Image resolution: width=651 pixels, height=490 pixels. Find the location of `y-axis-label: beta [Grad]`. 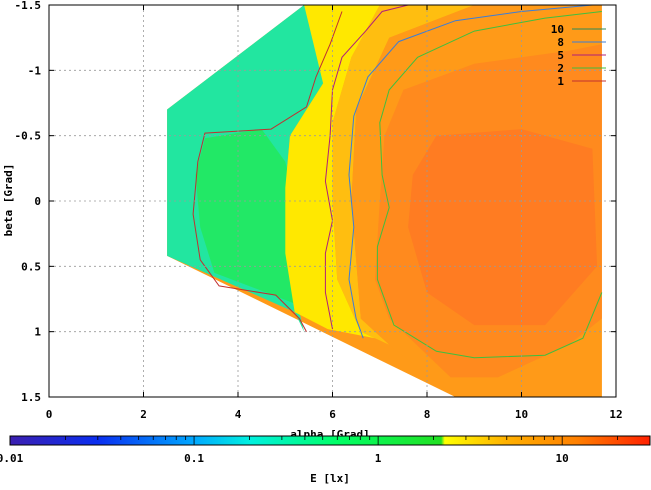

y-axis-label: beta [Grad] is located at coordinates (8, 200).